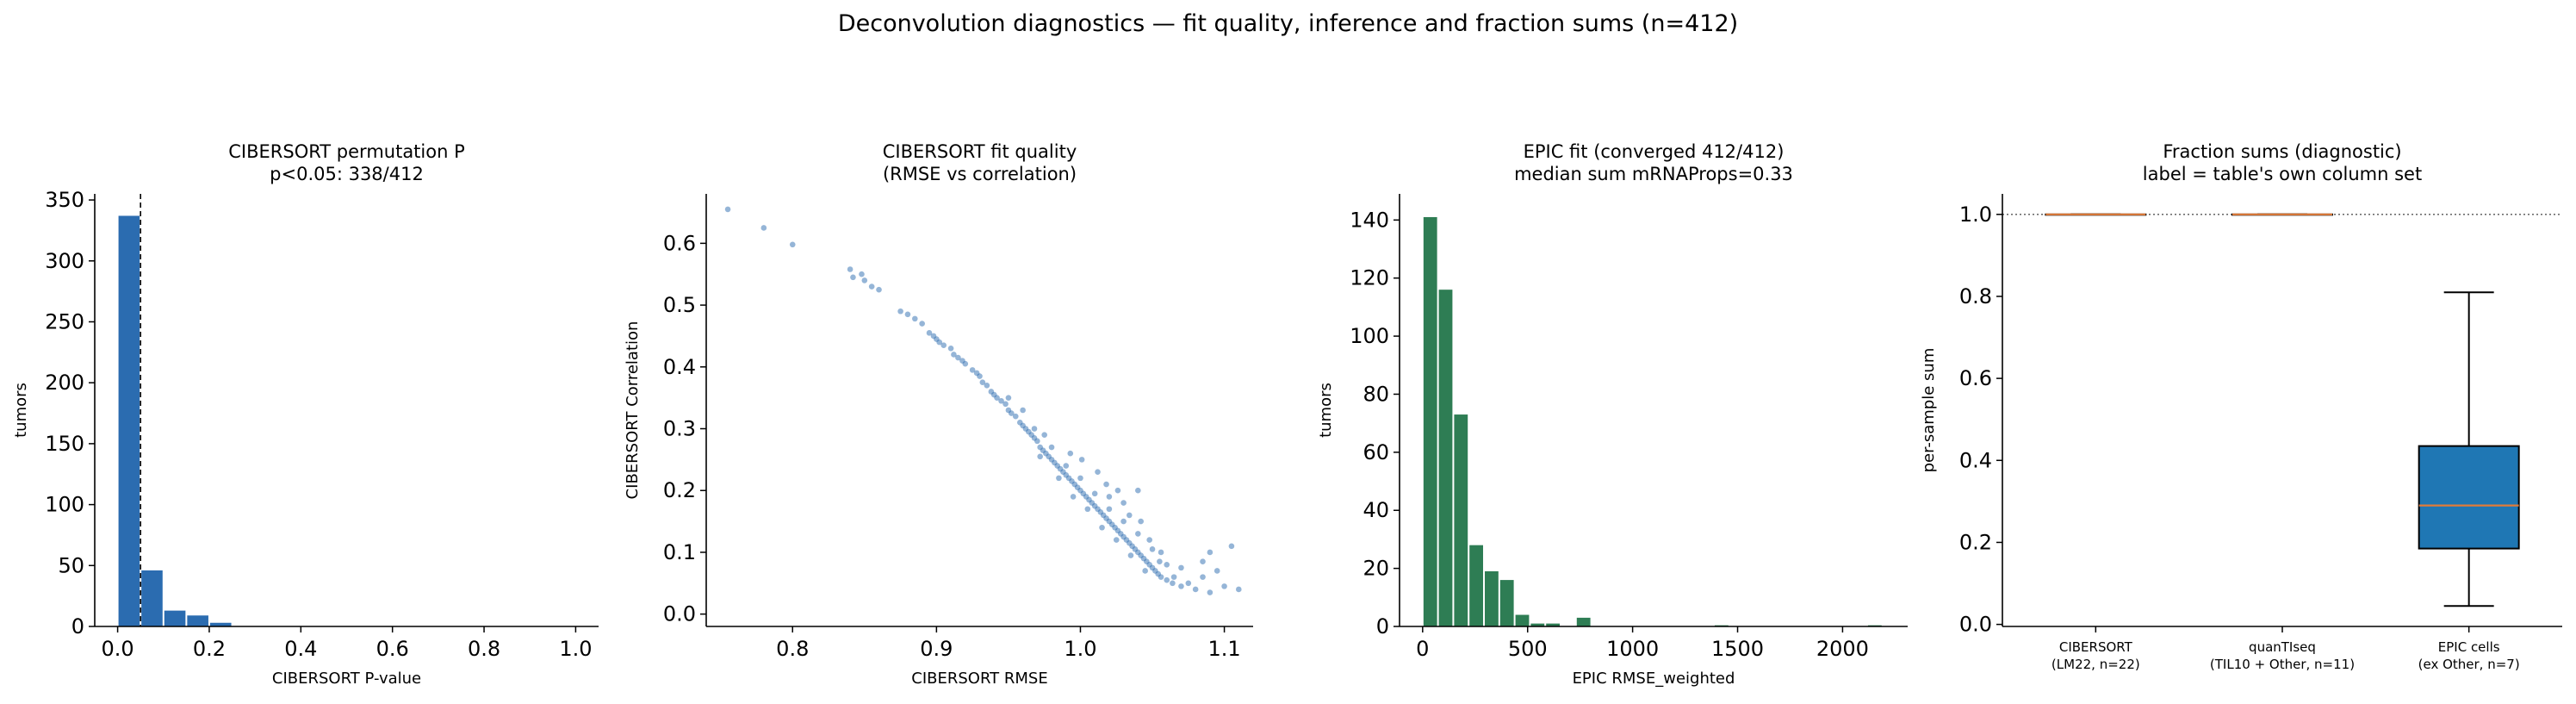 This screenshot has width=2576, height=704. What do you see at coordinates (64, 200) in the screenshot?
I see `y-tick-label: 350` at bounding box center [64, 200].